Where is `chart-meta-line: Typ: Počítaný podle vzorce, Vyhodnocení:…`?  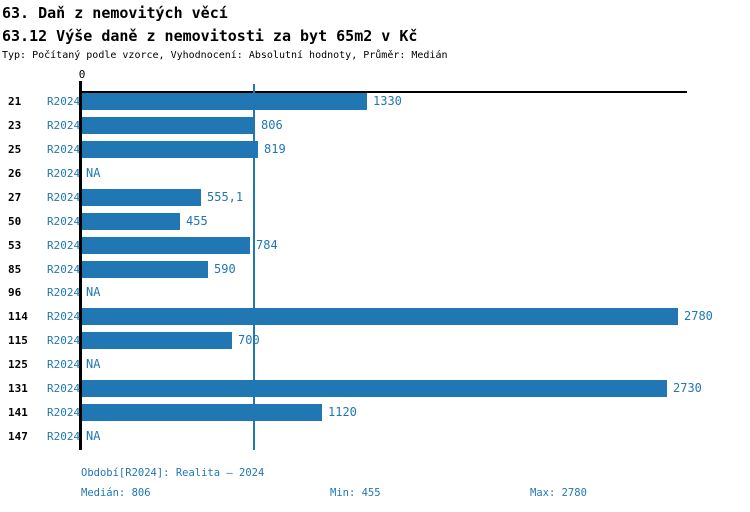
chart-meta-line: Typ: Počítaný podle vzorce, Vyhodnocení:… is located at coordinates (225, 55).